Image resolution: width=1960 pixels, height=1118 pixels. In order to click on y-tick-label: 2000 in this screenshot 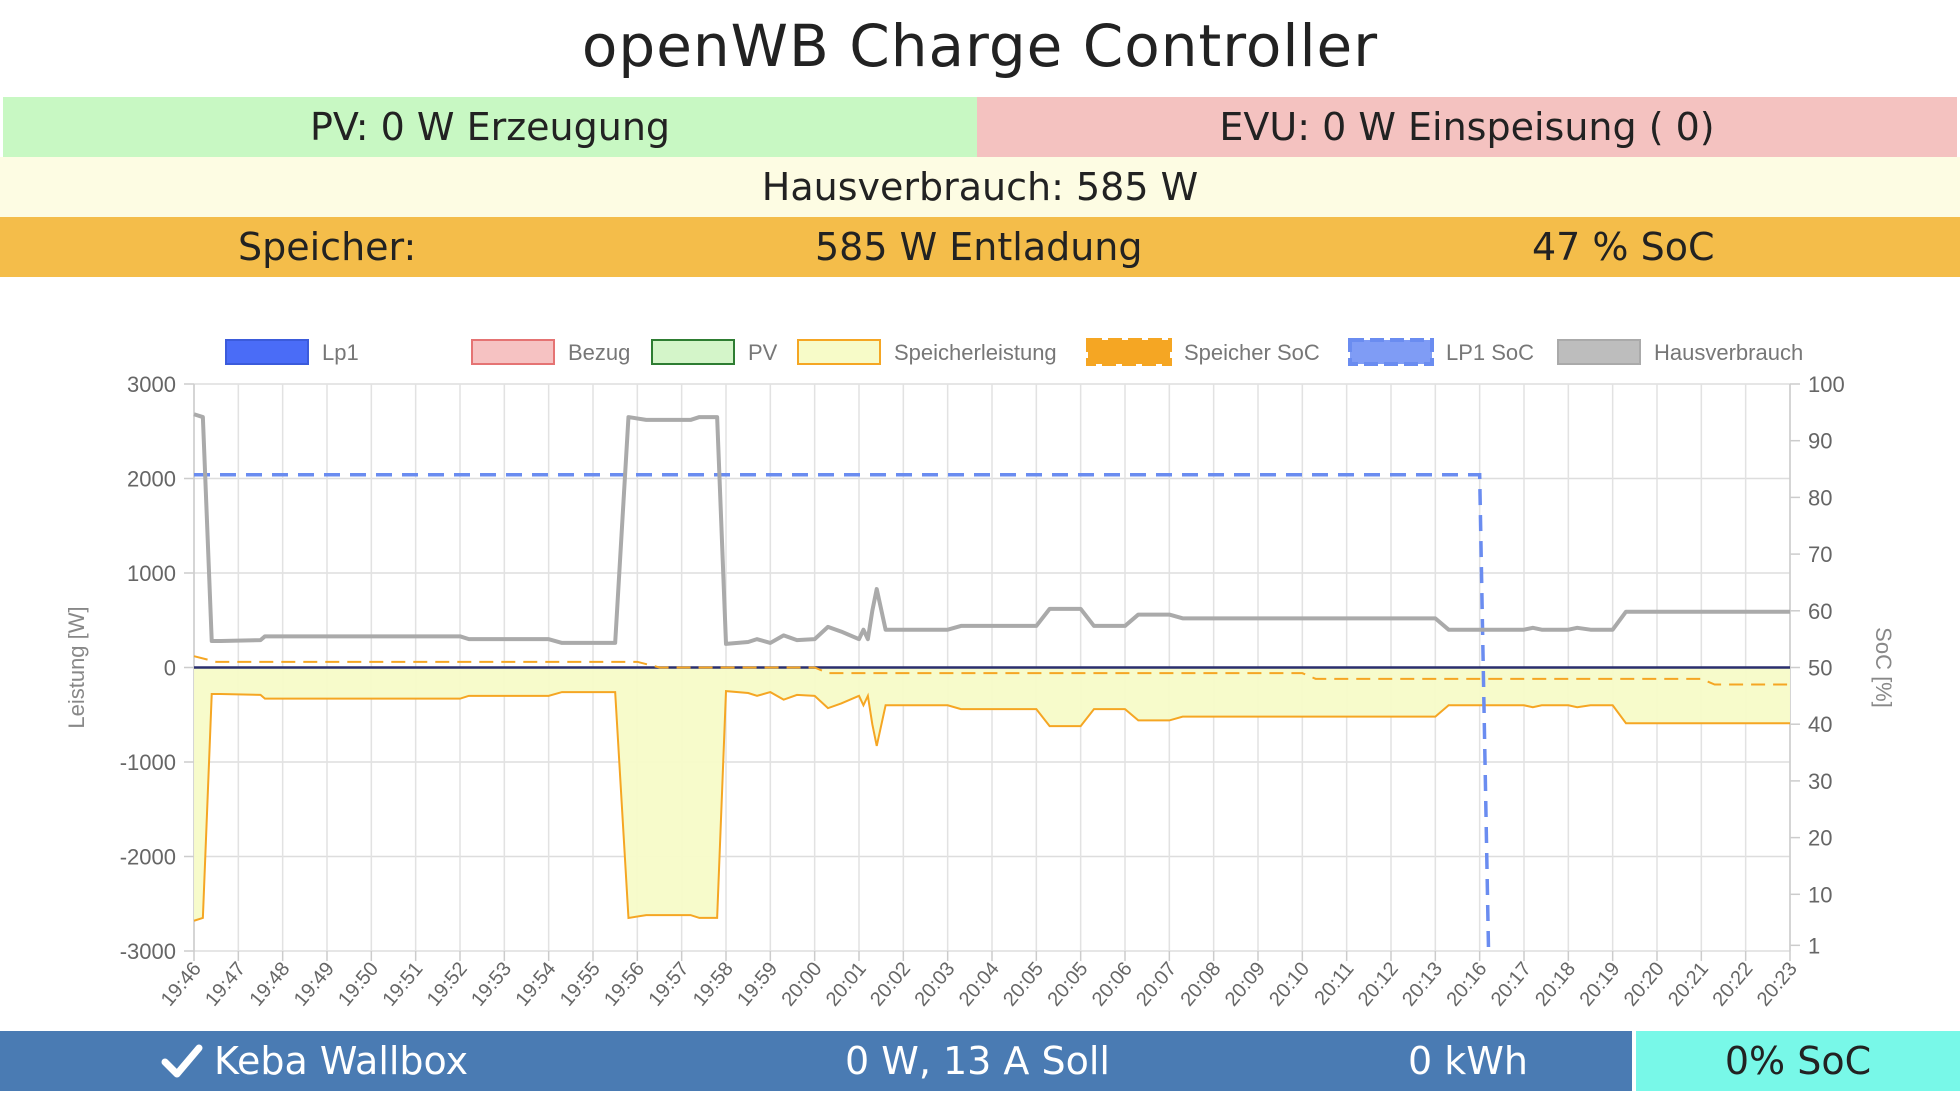, I will do `click(151, 479)`.